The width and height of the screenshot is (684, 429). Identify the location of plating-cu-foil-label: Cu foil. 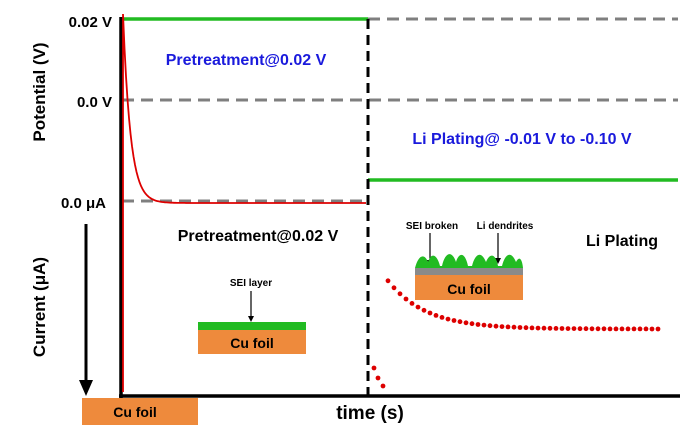
(469, 289).